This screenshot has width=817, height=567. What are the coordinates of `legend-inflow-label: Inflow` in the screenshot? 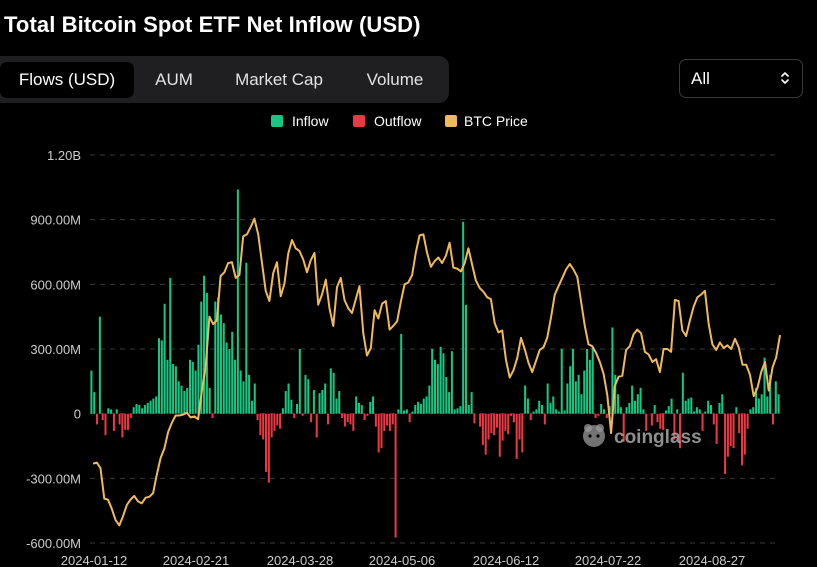 It's located at (310, 121).